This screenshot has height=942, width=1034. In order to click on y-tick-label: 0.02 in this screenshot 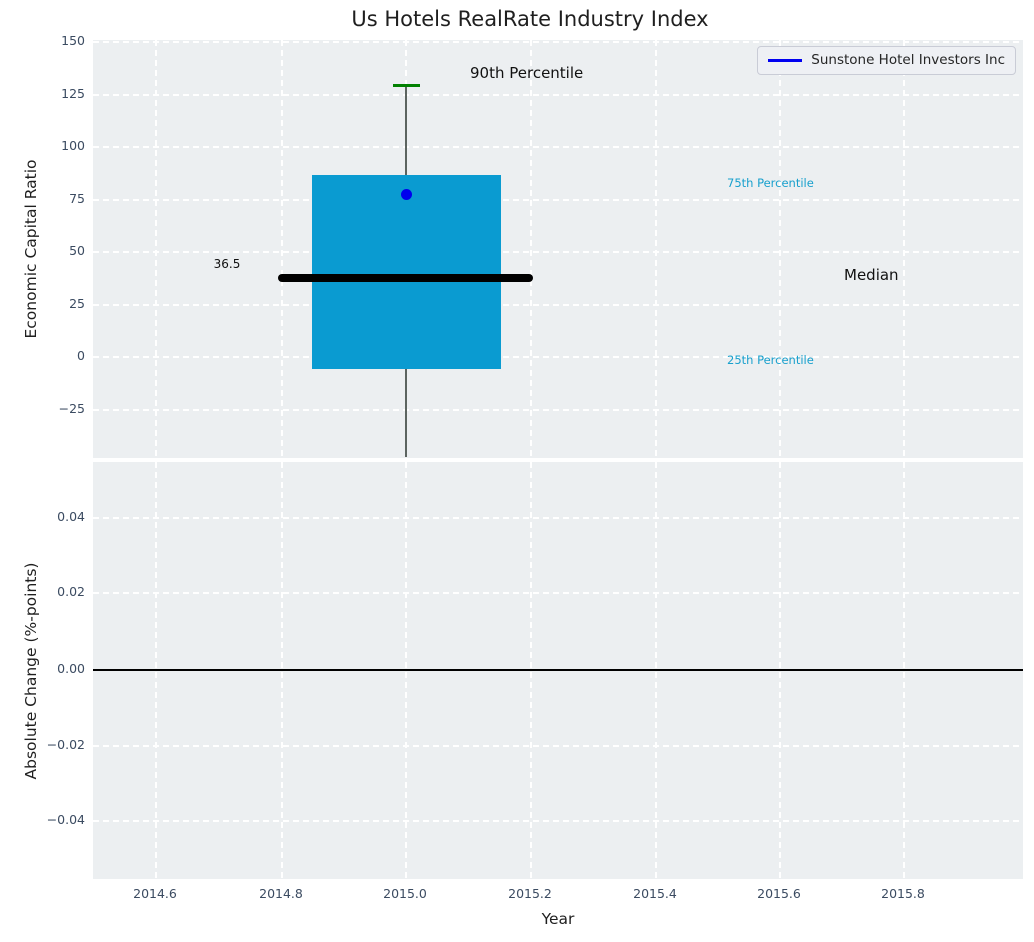, I will do `click(71, 591)`.